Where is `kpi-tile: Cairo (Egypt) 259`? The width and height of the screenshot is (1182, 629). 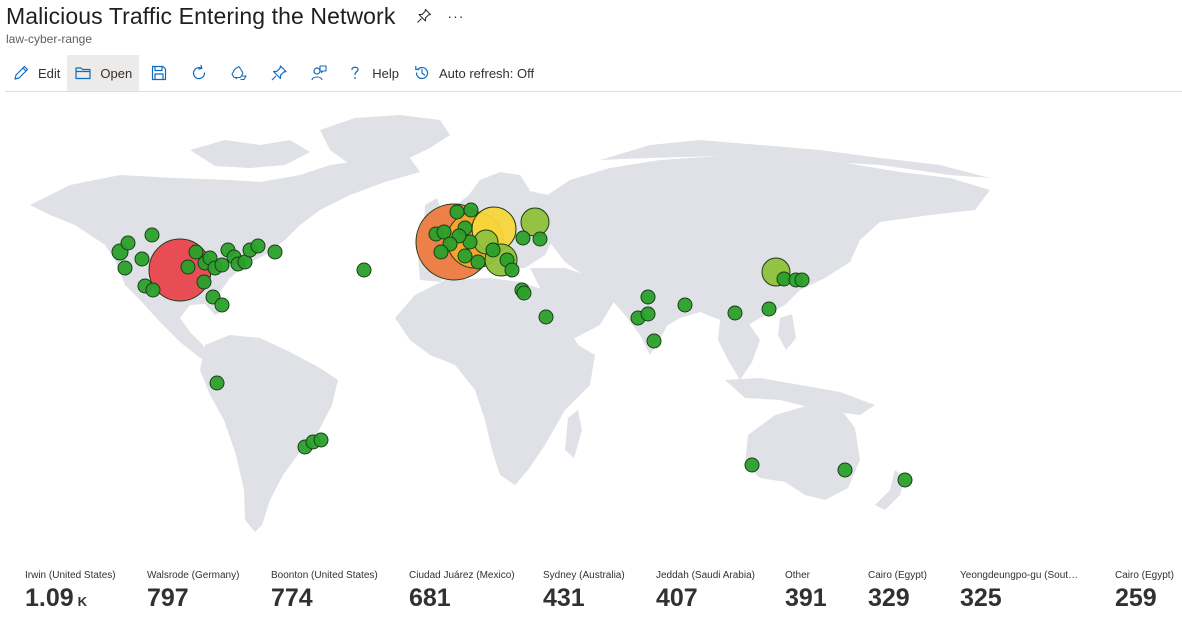 kpi-tile: Cairo (Egypt) 259 is located at coordinates (1148, 591).